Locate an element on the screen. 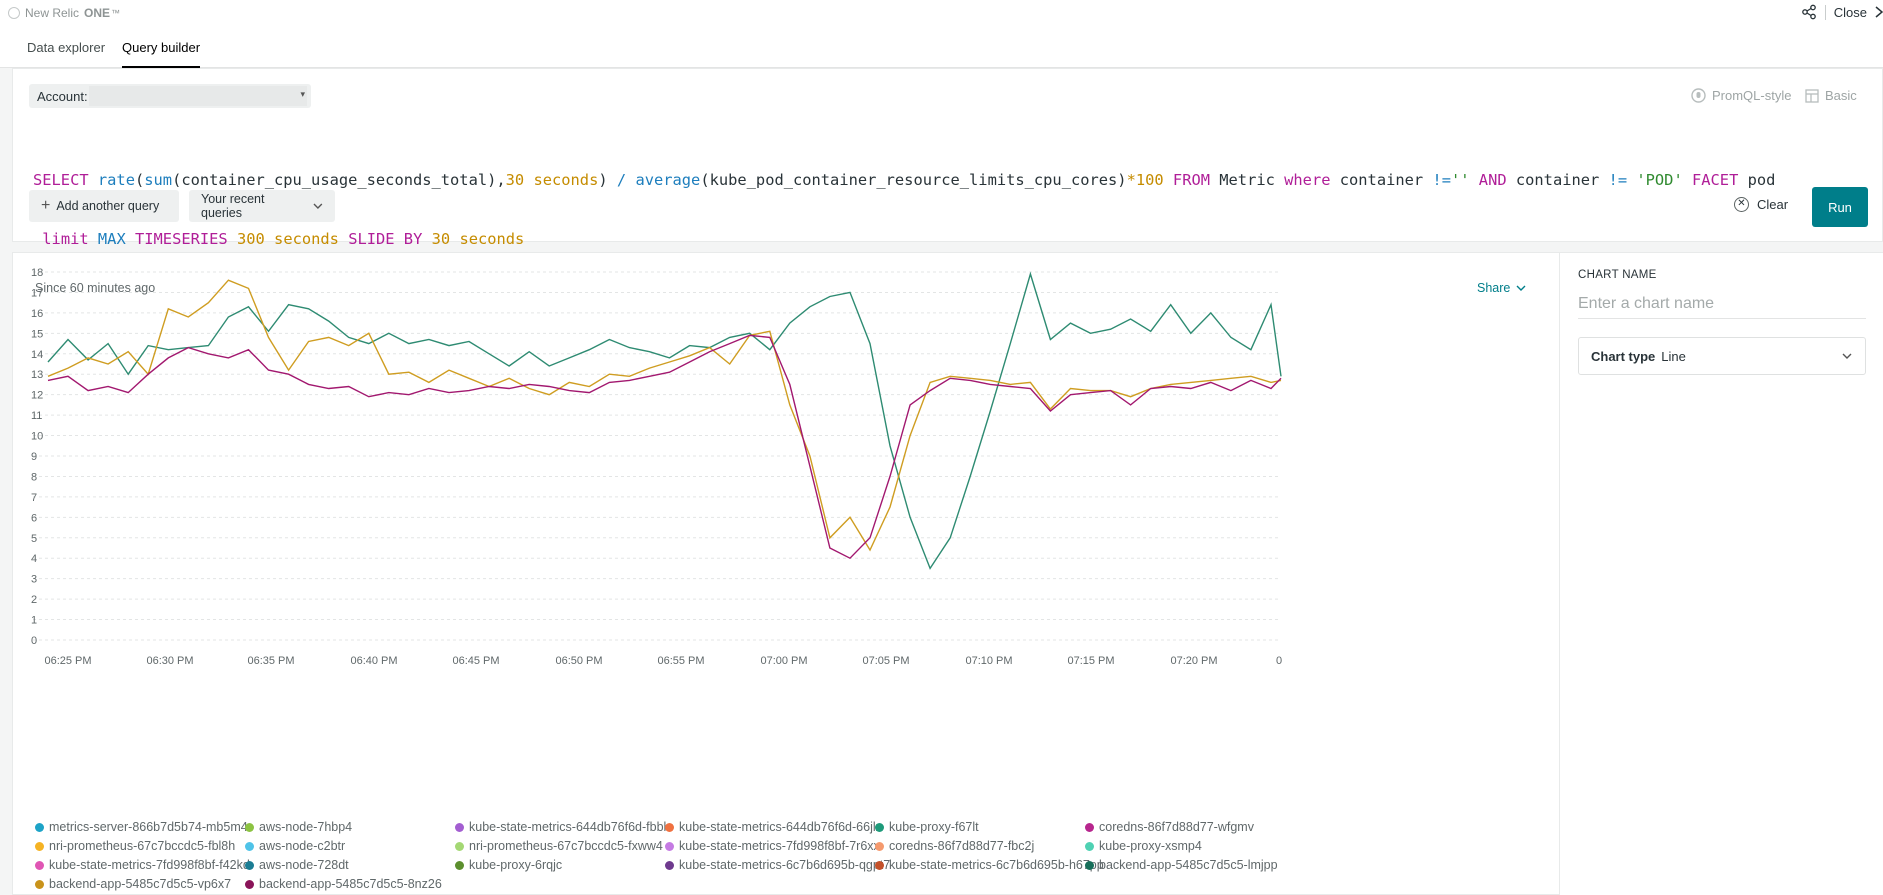  y-tick-label: 1 is located at coordinates (34, 621).